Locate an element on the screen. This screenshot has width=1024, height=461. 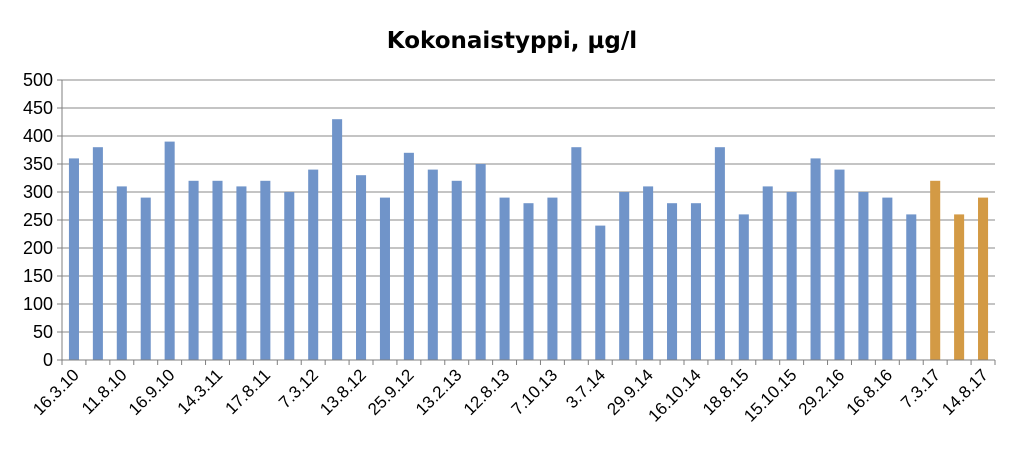
y-tick-label: 50 is located at coordinates (43, 332).